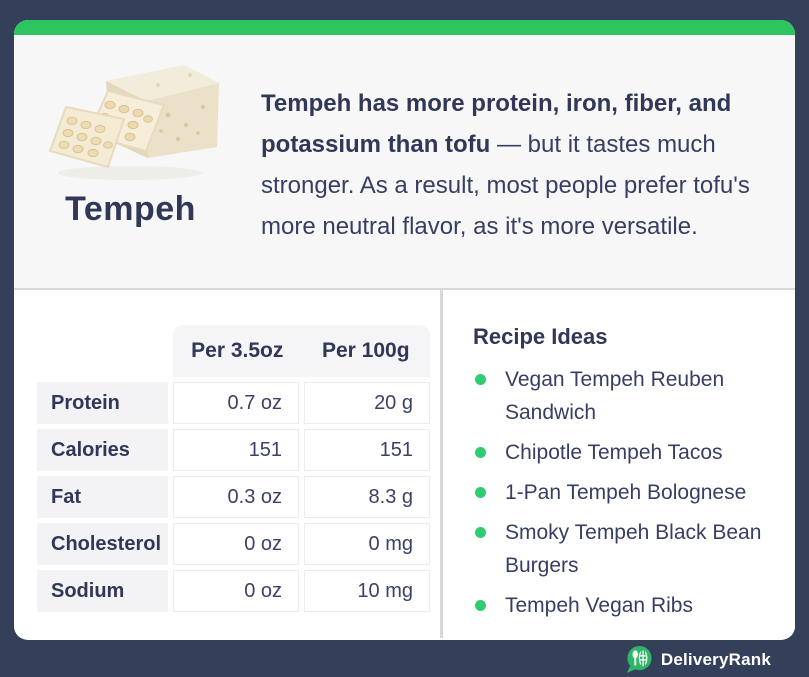 This screenshot has height=677, width=809. Describe the element at coordinates (615, 396) in the screenshot. I see `recipe-item-label: Vegan Tempeh Reuben Sandwich` at that location.